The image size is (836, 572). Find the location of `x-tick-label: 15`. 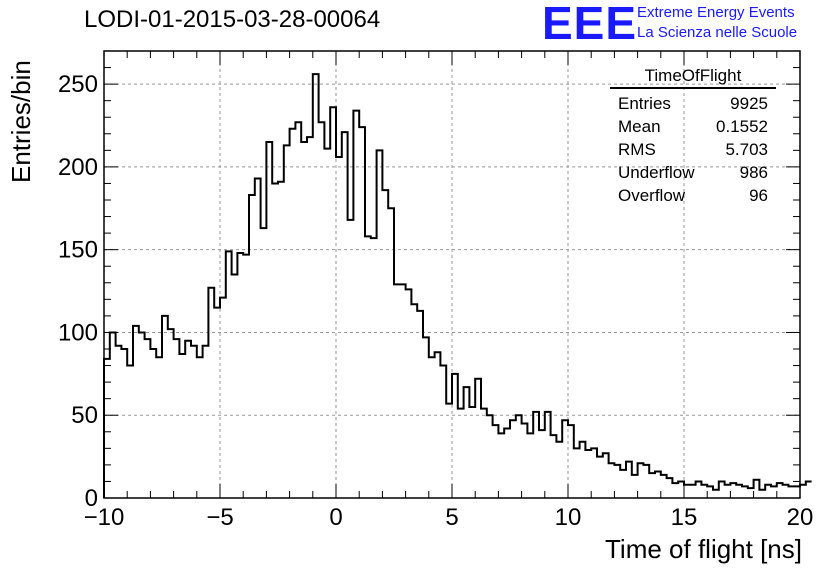

x-tick-label: 15 is located at coordinates (684, 517).